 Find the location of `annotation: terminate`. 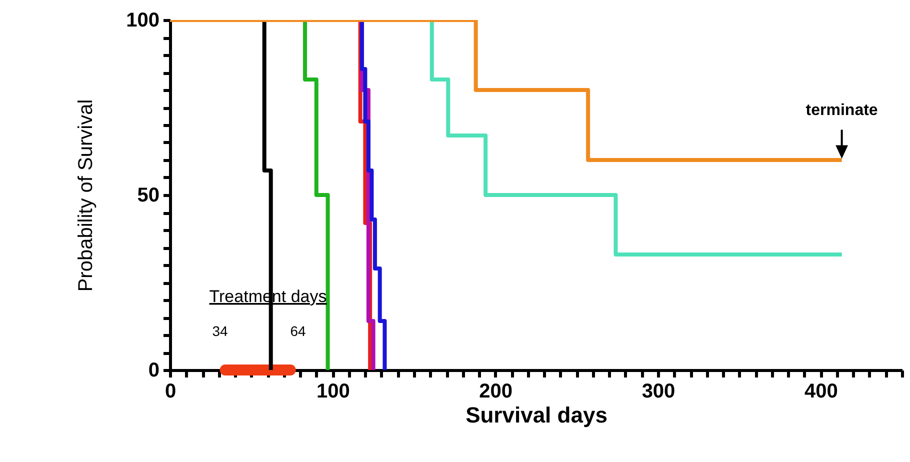

annotation: terminate is located at coordinates (842, 110).